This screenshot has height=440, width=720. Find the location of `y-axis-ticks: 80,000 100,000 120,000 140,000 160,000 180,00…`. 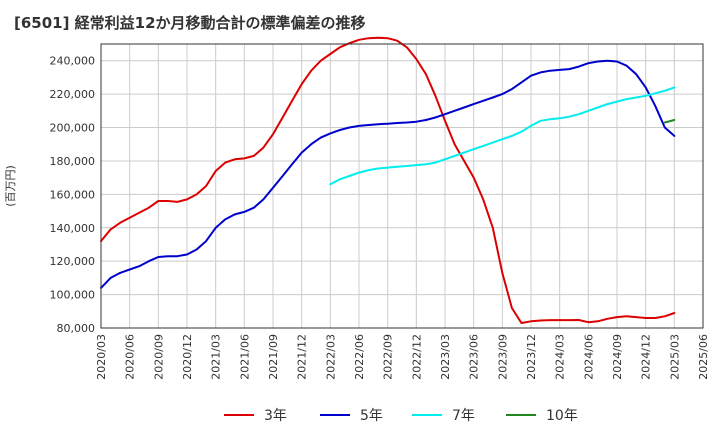

y-axis-ticks: 80,000 100,000 120,000 140,000 160,000 180,00… is located at coordinates (73, 195).